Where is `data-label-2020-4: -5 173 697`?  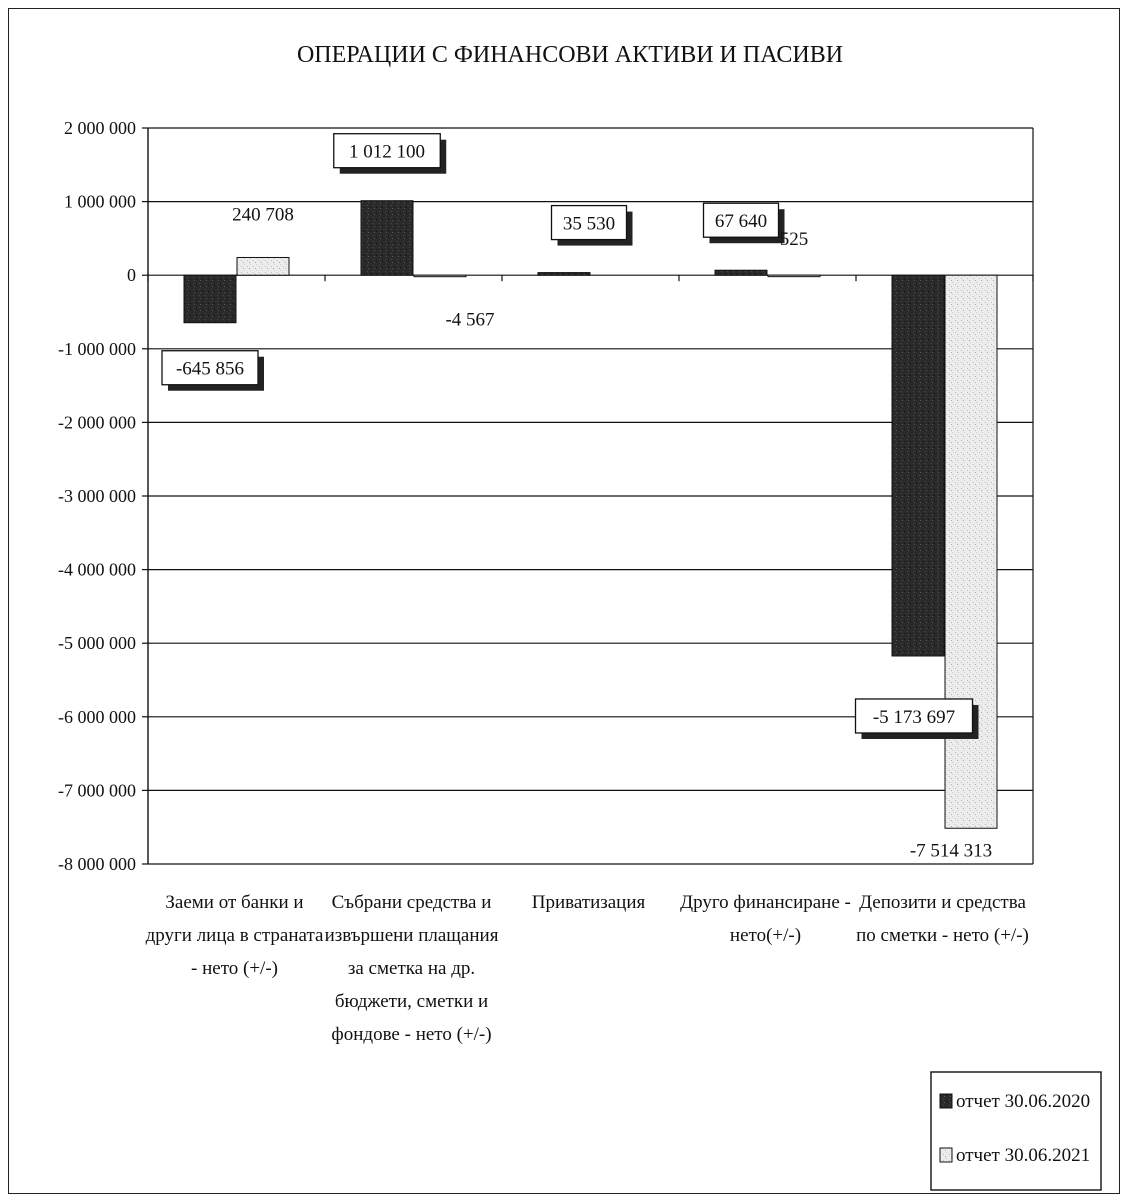 data-label-2020-4: -5 173 697 is located at coordinates (914, 717).